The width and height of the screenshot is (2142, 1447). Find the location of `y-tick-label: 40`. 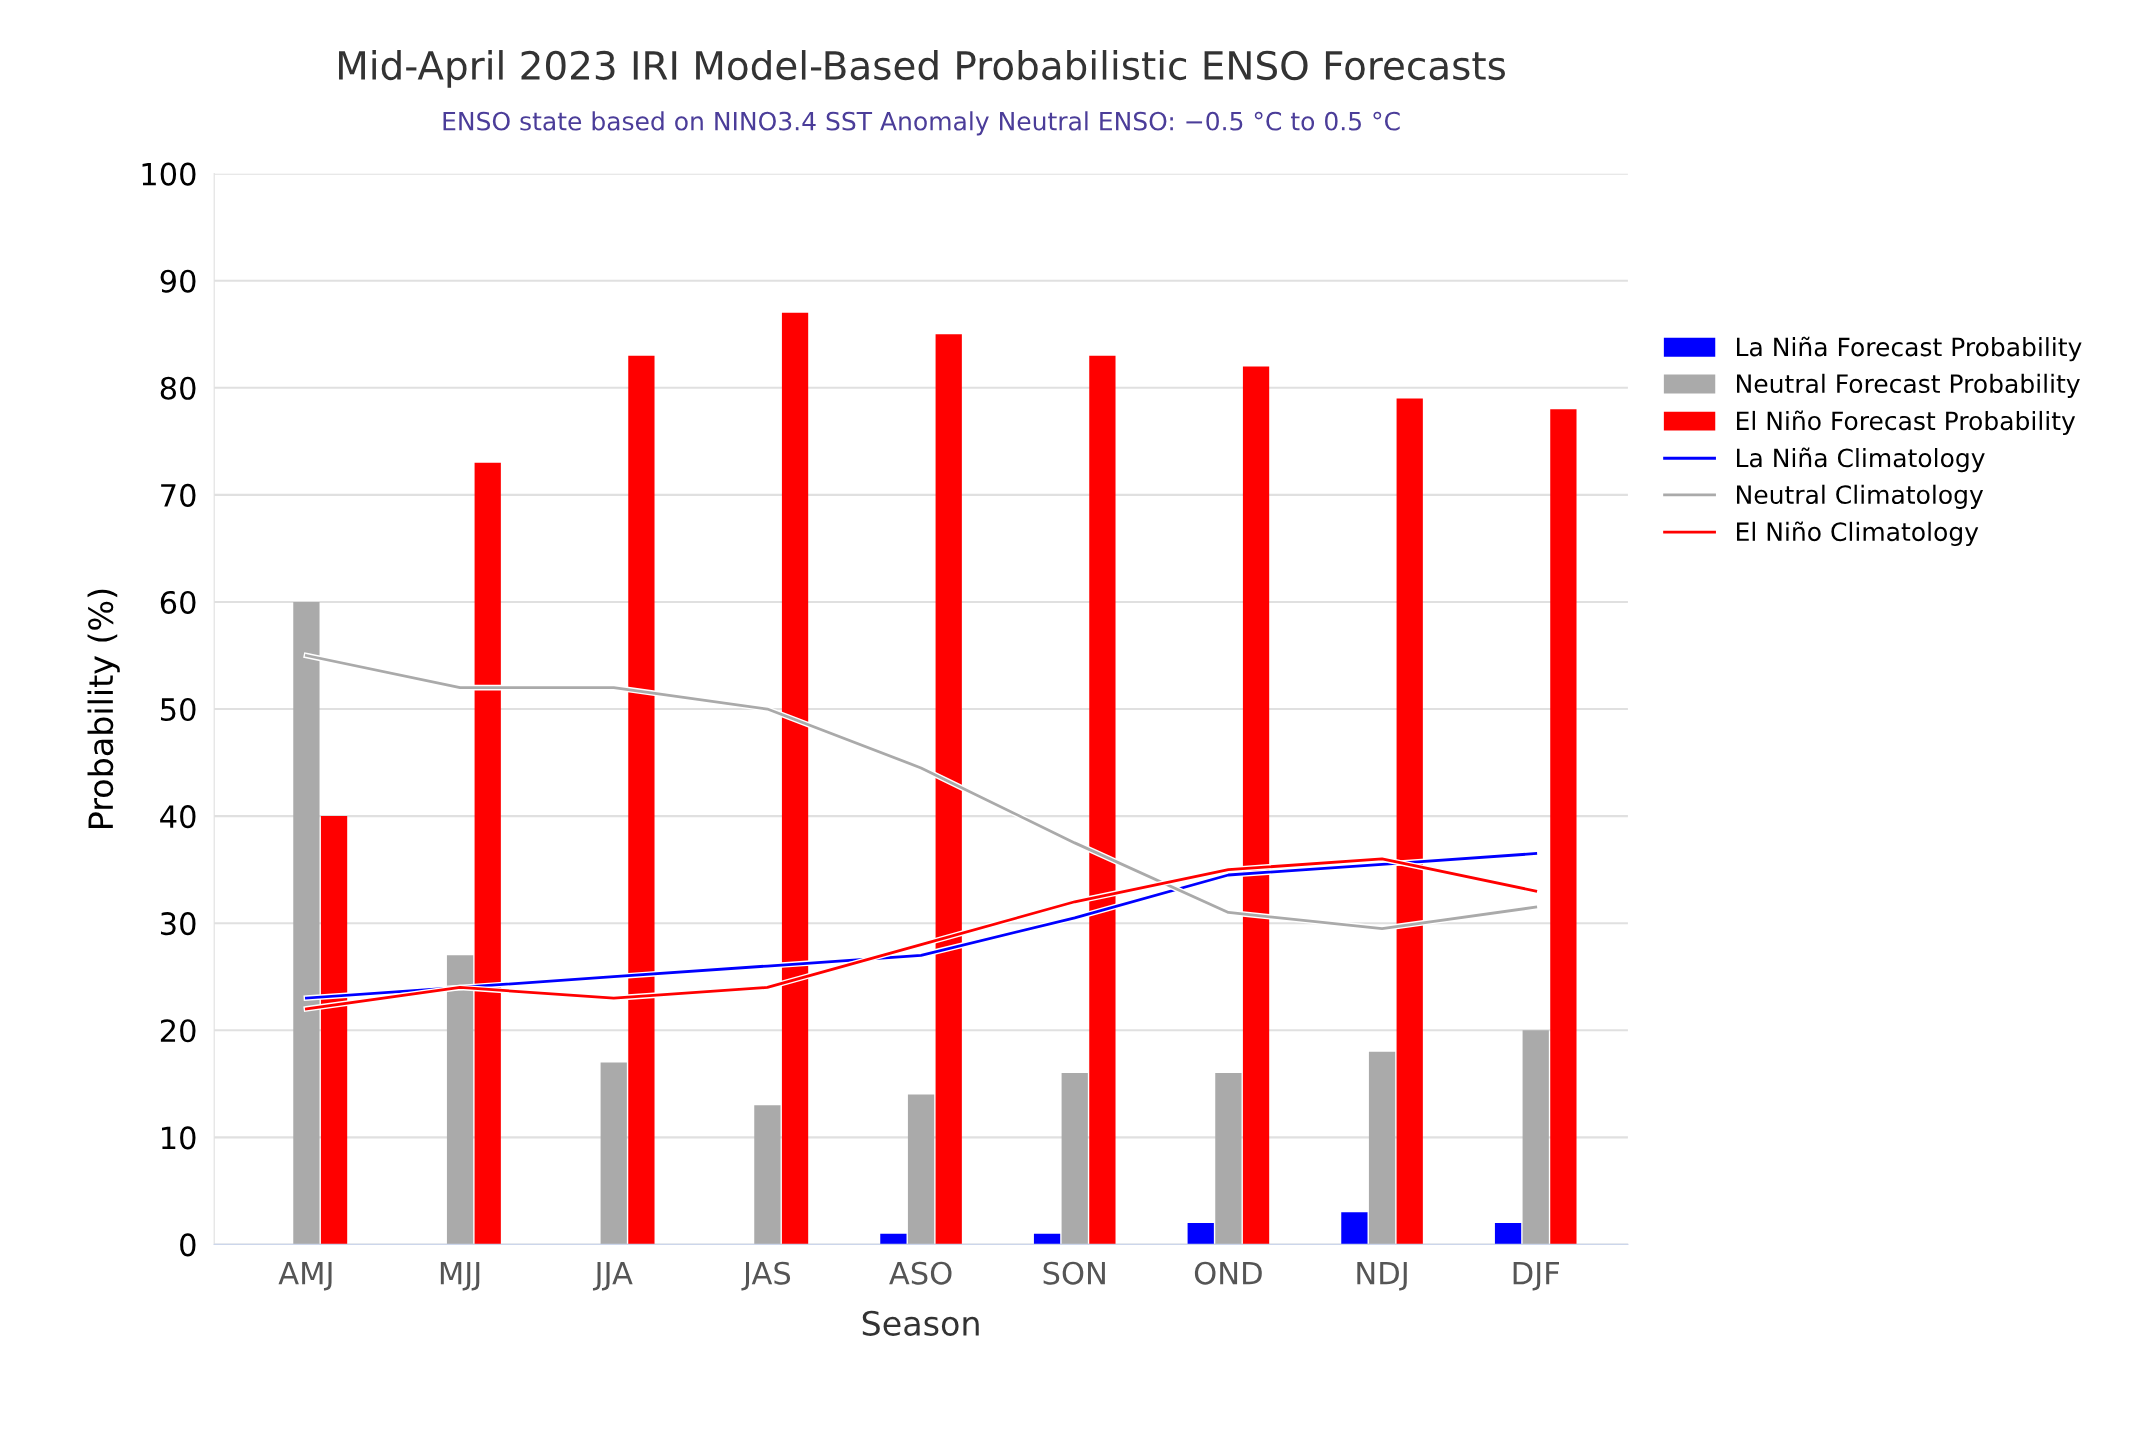

y-tick-label: 40 is located at coordinates (178, 817).